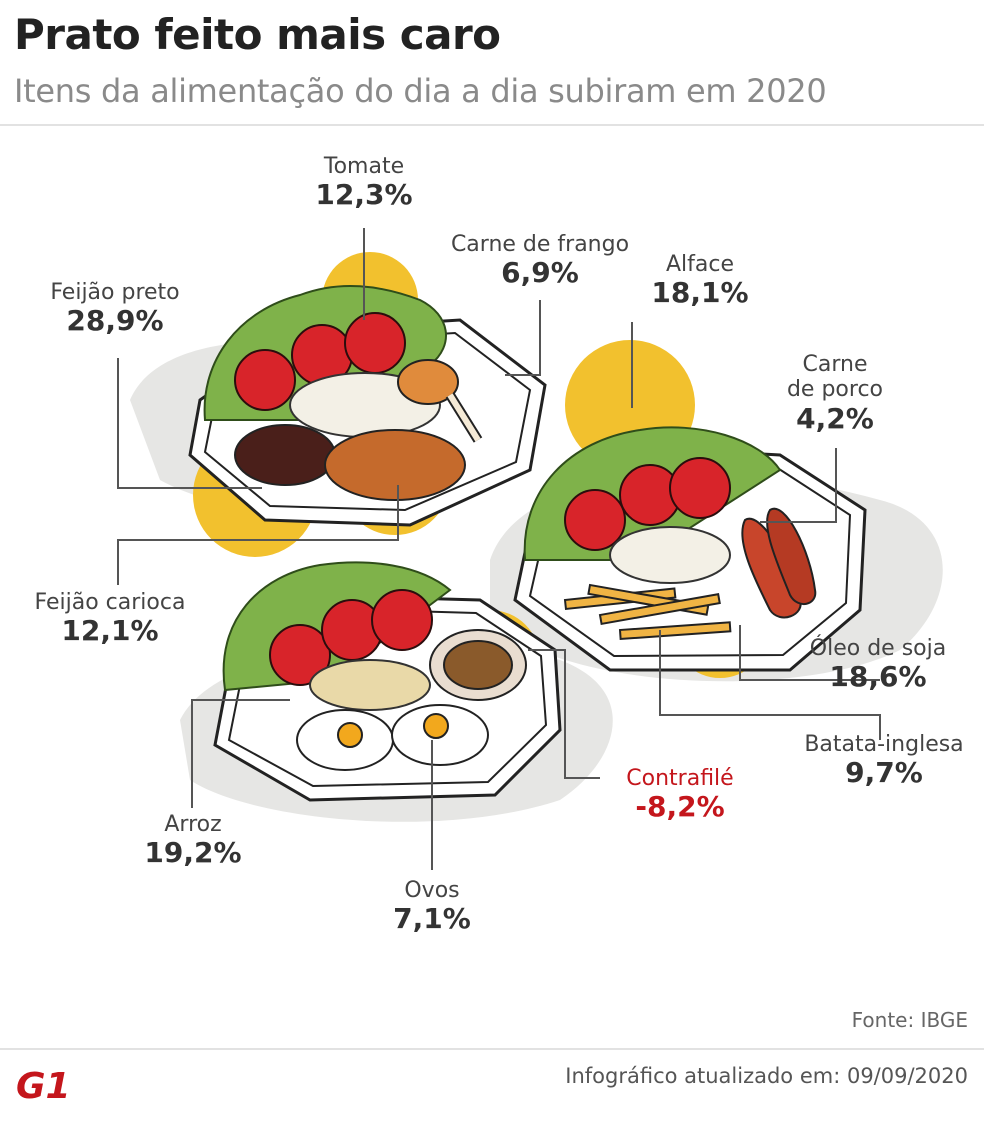 Image resolution: width=984 pixels, height=1137 pixels. What do you see at coordinates (115, 321) in the screenshot?
I see `item-value: 28,9%` at bounding box center [115, 321].